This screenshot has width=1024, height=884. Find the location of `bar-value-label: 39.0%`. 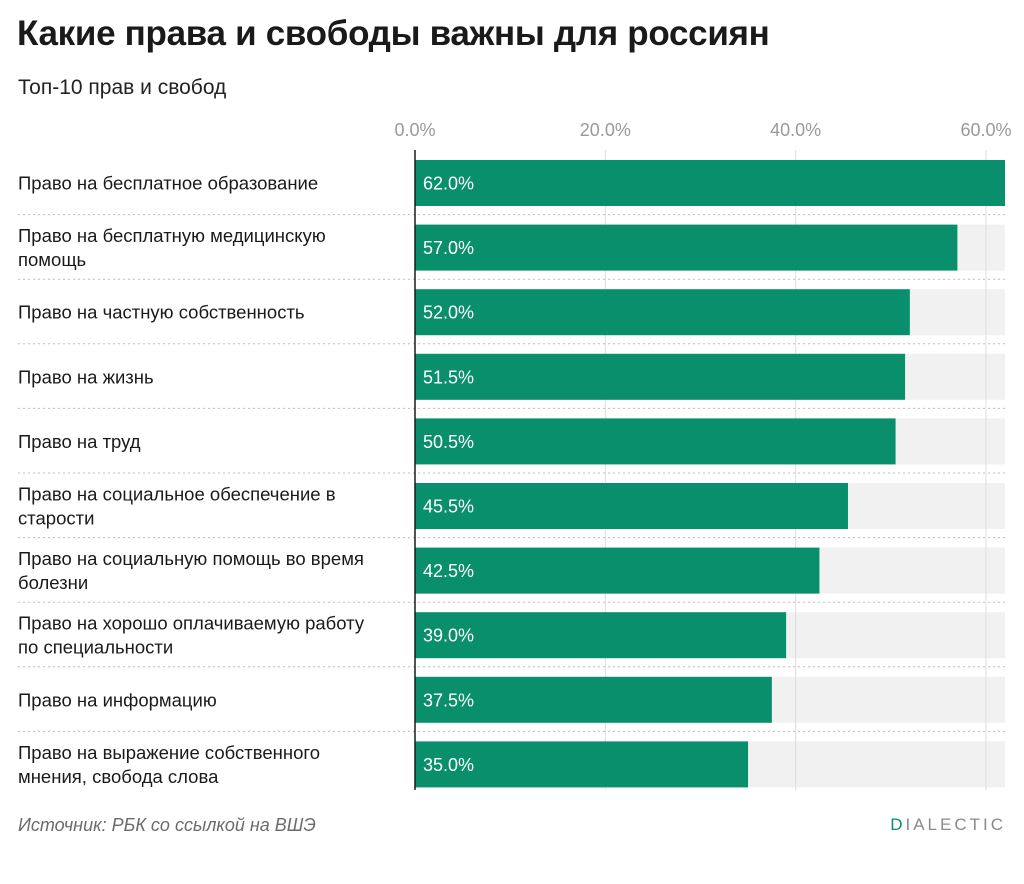

bar-value-label: 39.0% is located at coordinates (448, 636).